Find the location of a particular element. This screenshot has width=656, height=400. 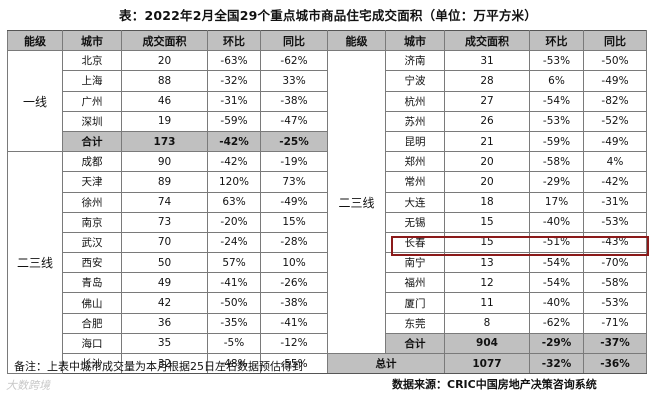

header-row: 能级 城市 成交面积 环比 同比 能级 城市 成交面积 环比 同比 is located at coordinates (327, 40).